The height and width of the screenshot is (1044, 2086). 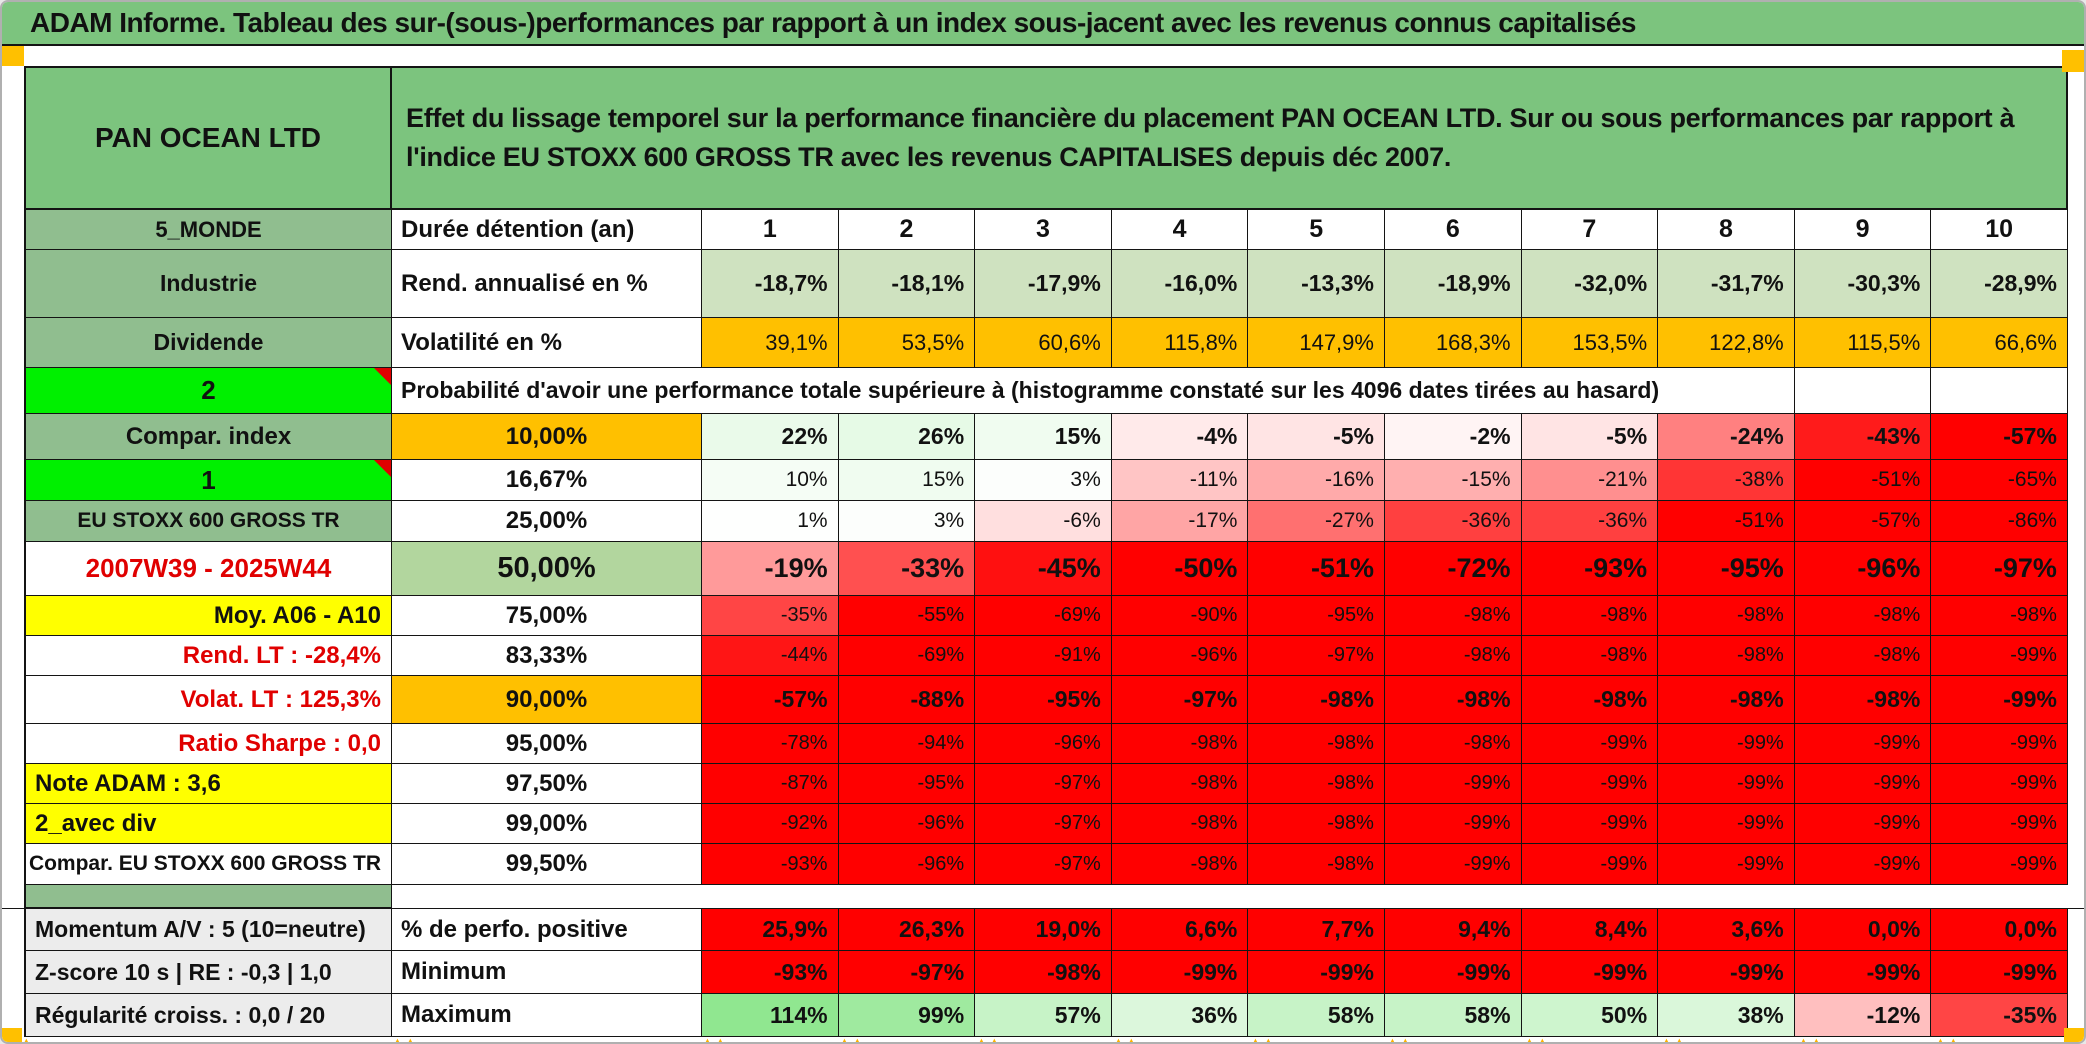 I want to click on value-cell: 53,5%, so click(x=907, y=343).